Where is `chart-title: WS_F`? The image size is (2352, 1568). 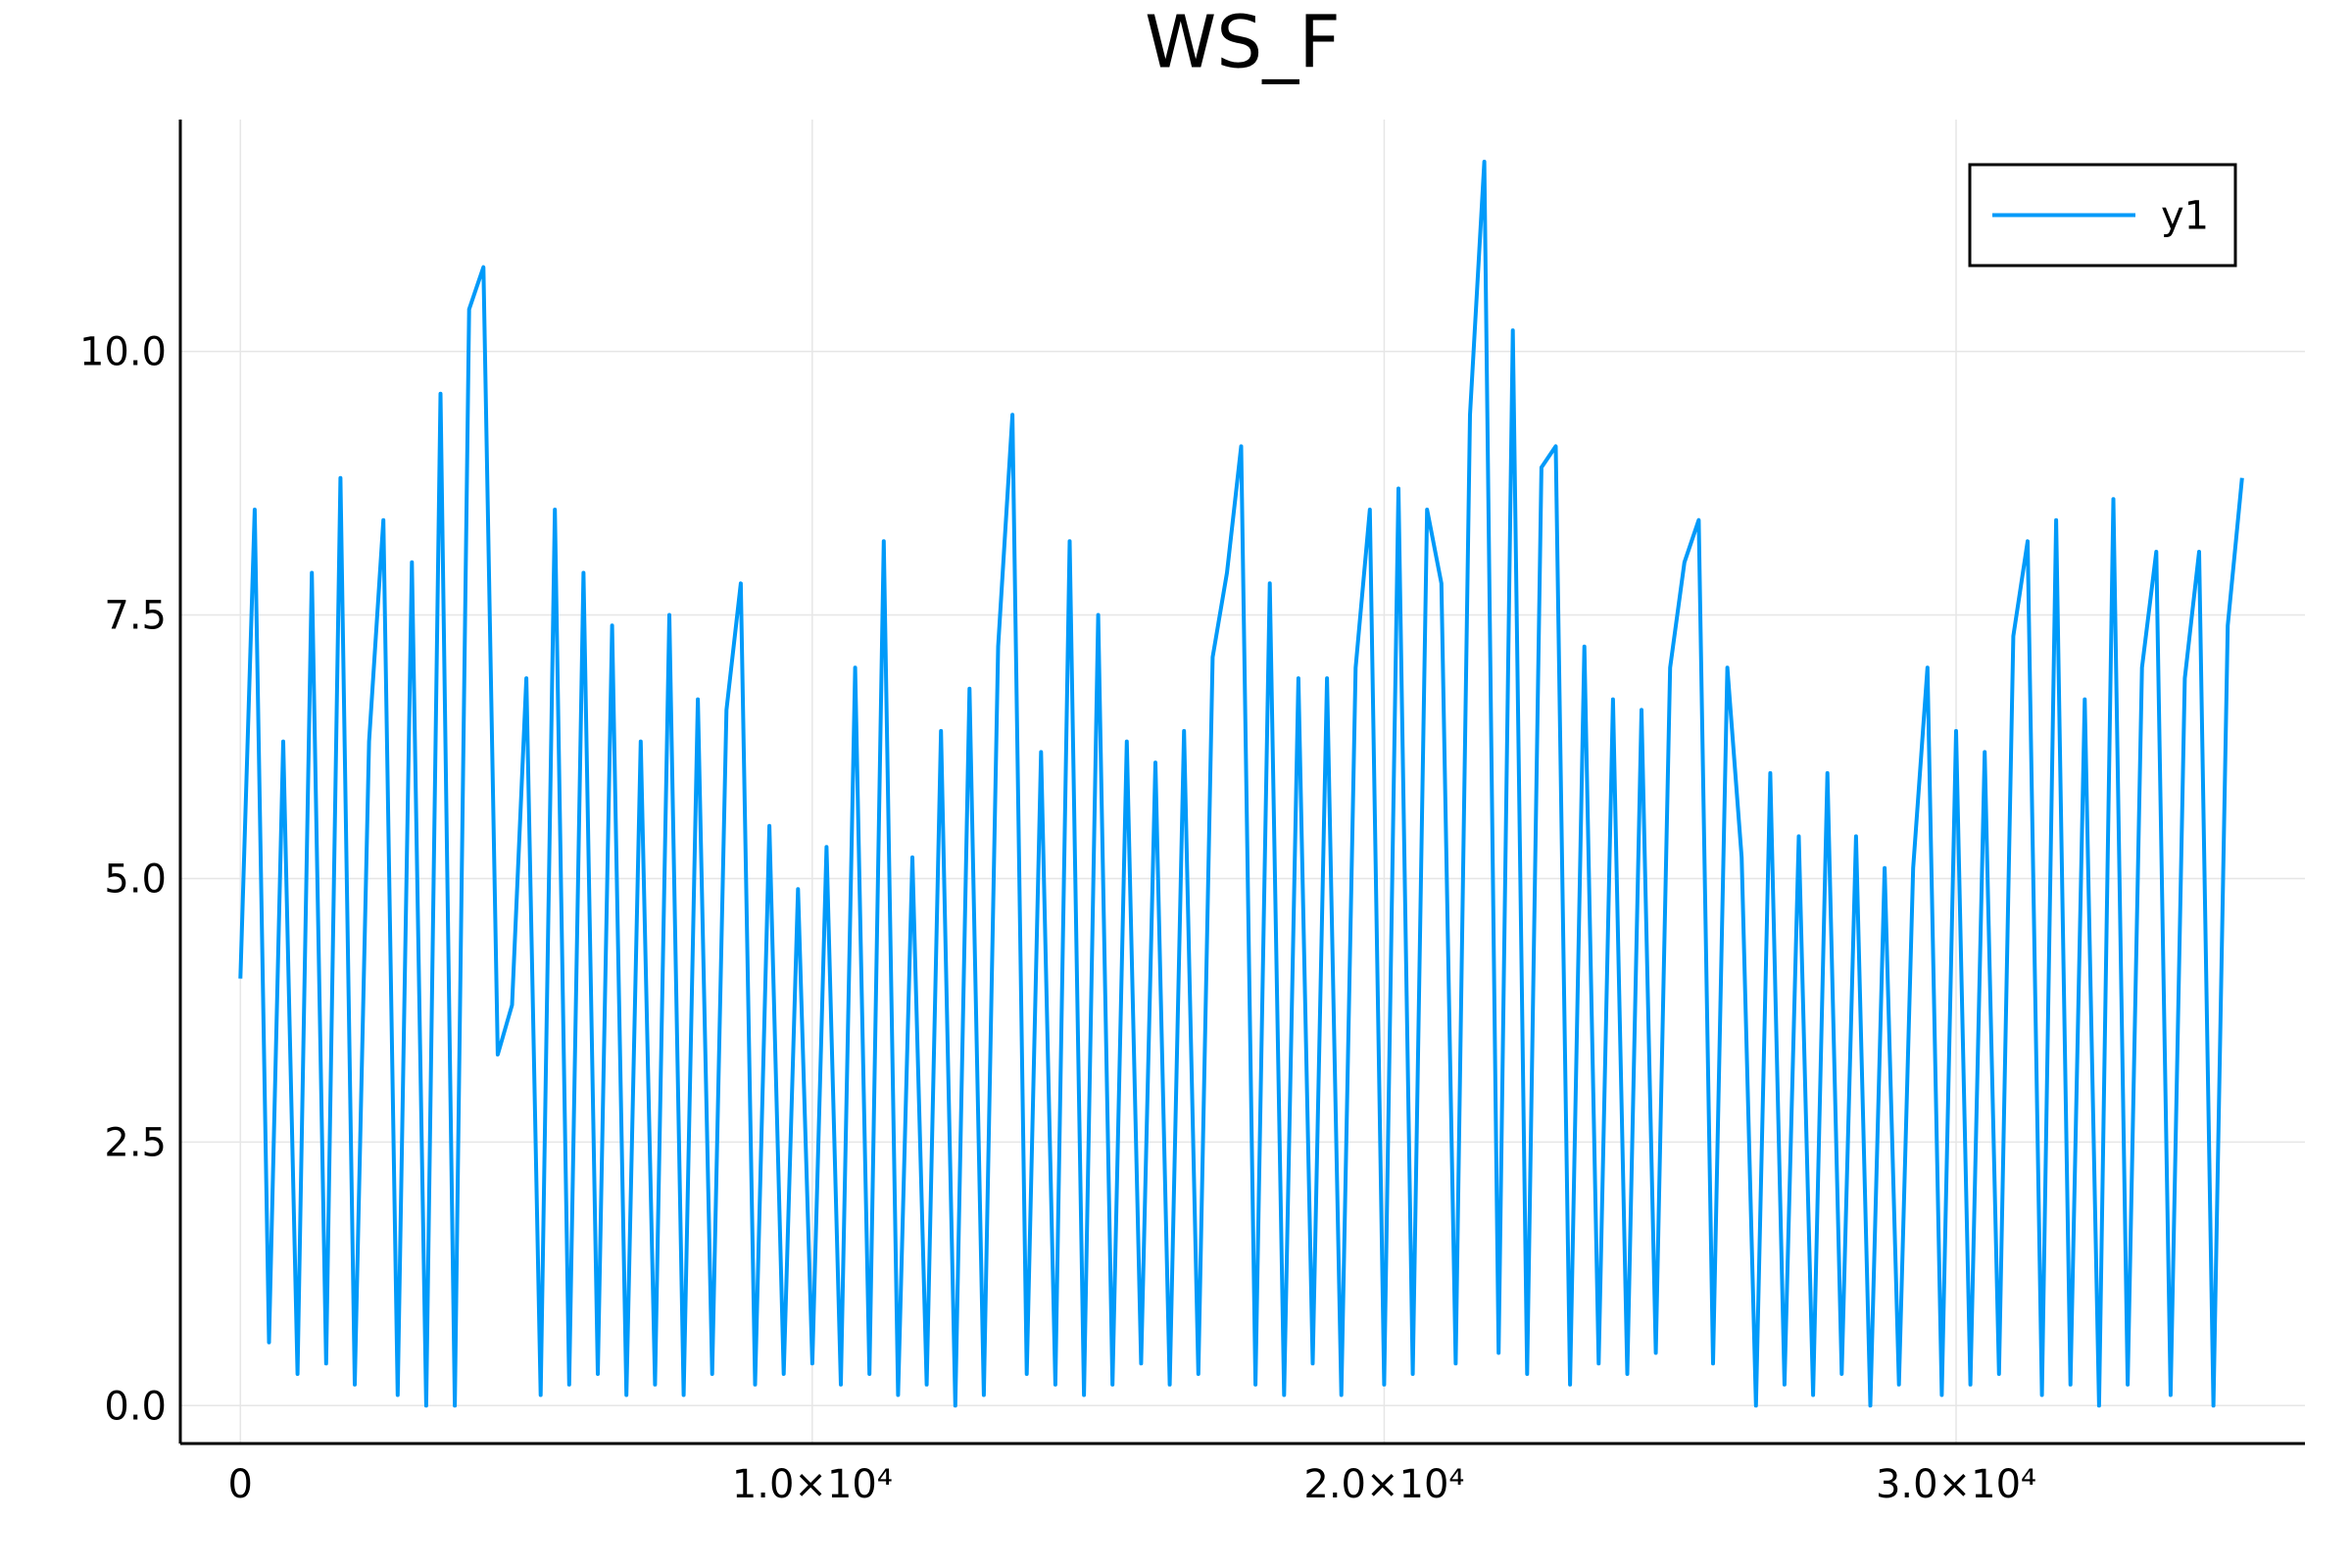 chart-title: WS_F is located at coordinates (1243, 43).